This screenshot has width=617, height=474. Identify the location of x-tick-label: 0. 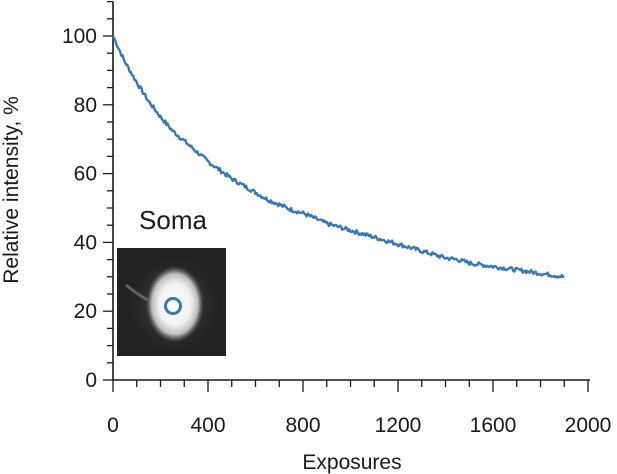
(113, 425).